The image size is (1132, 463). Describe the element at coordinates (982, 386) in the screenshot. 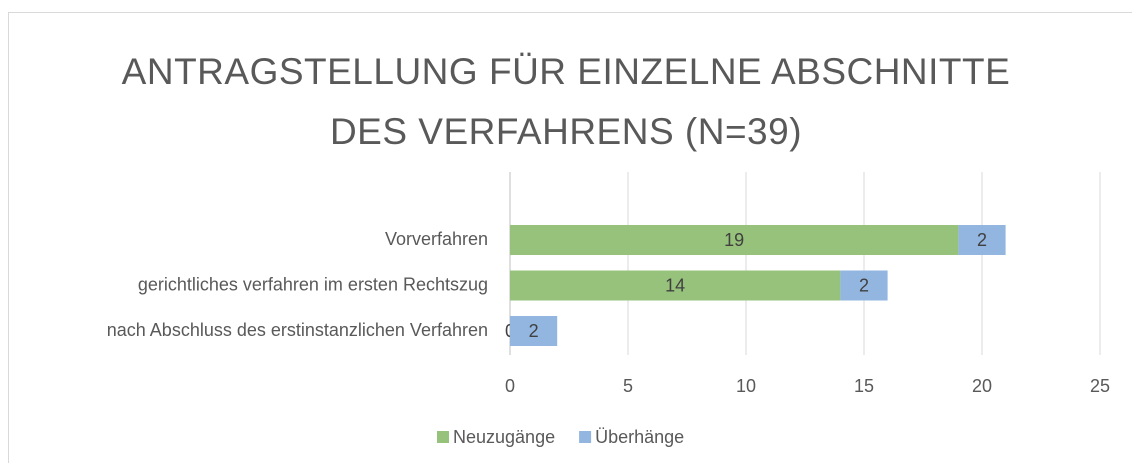

I see `x-tick-label: 20` at that location.